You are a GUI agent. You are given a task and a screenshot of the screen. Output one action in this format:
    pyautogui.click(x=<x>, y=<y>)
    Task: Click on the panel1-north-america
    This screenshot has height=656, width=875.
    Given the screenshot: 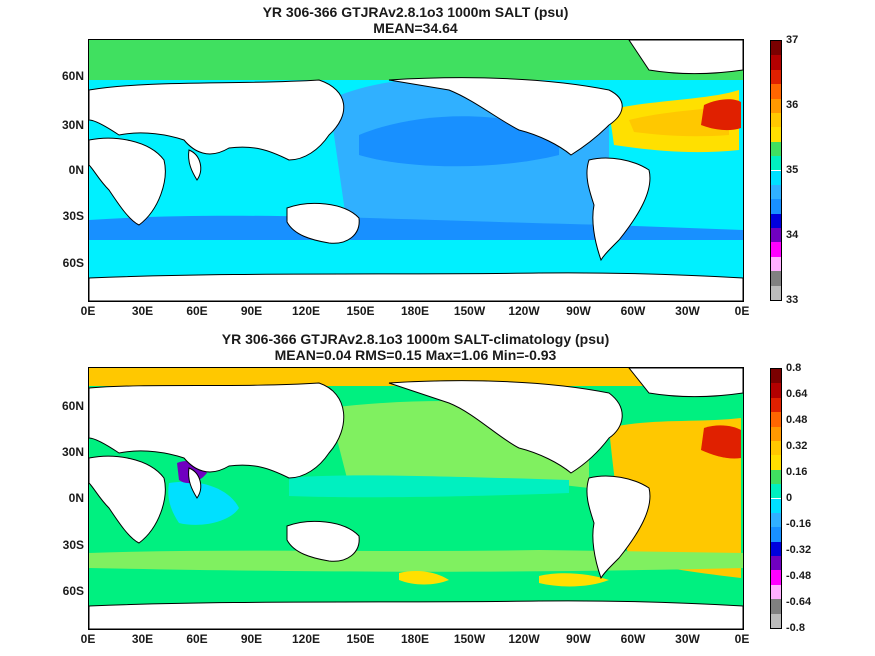 What is the action you would take?
    pyautogui.click(x=505, y=116)
    